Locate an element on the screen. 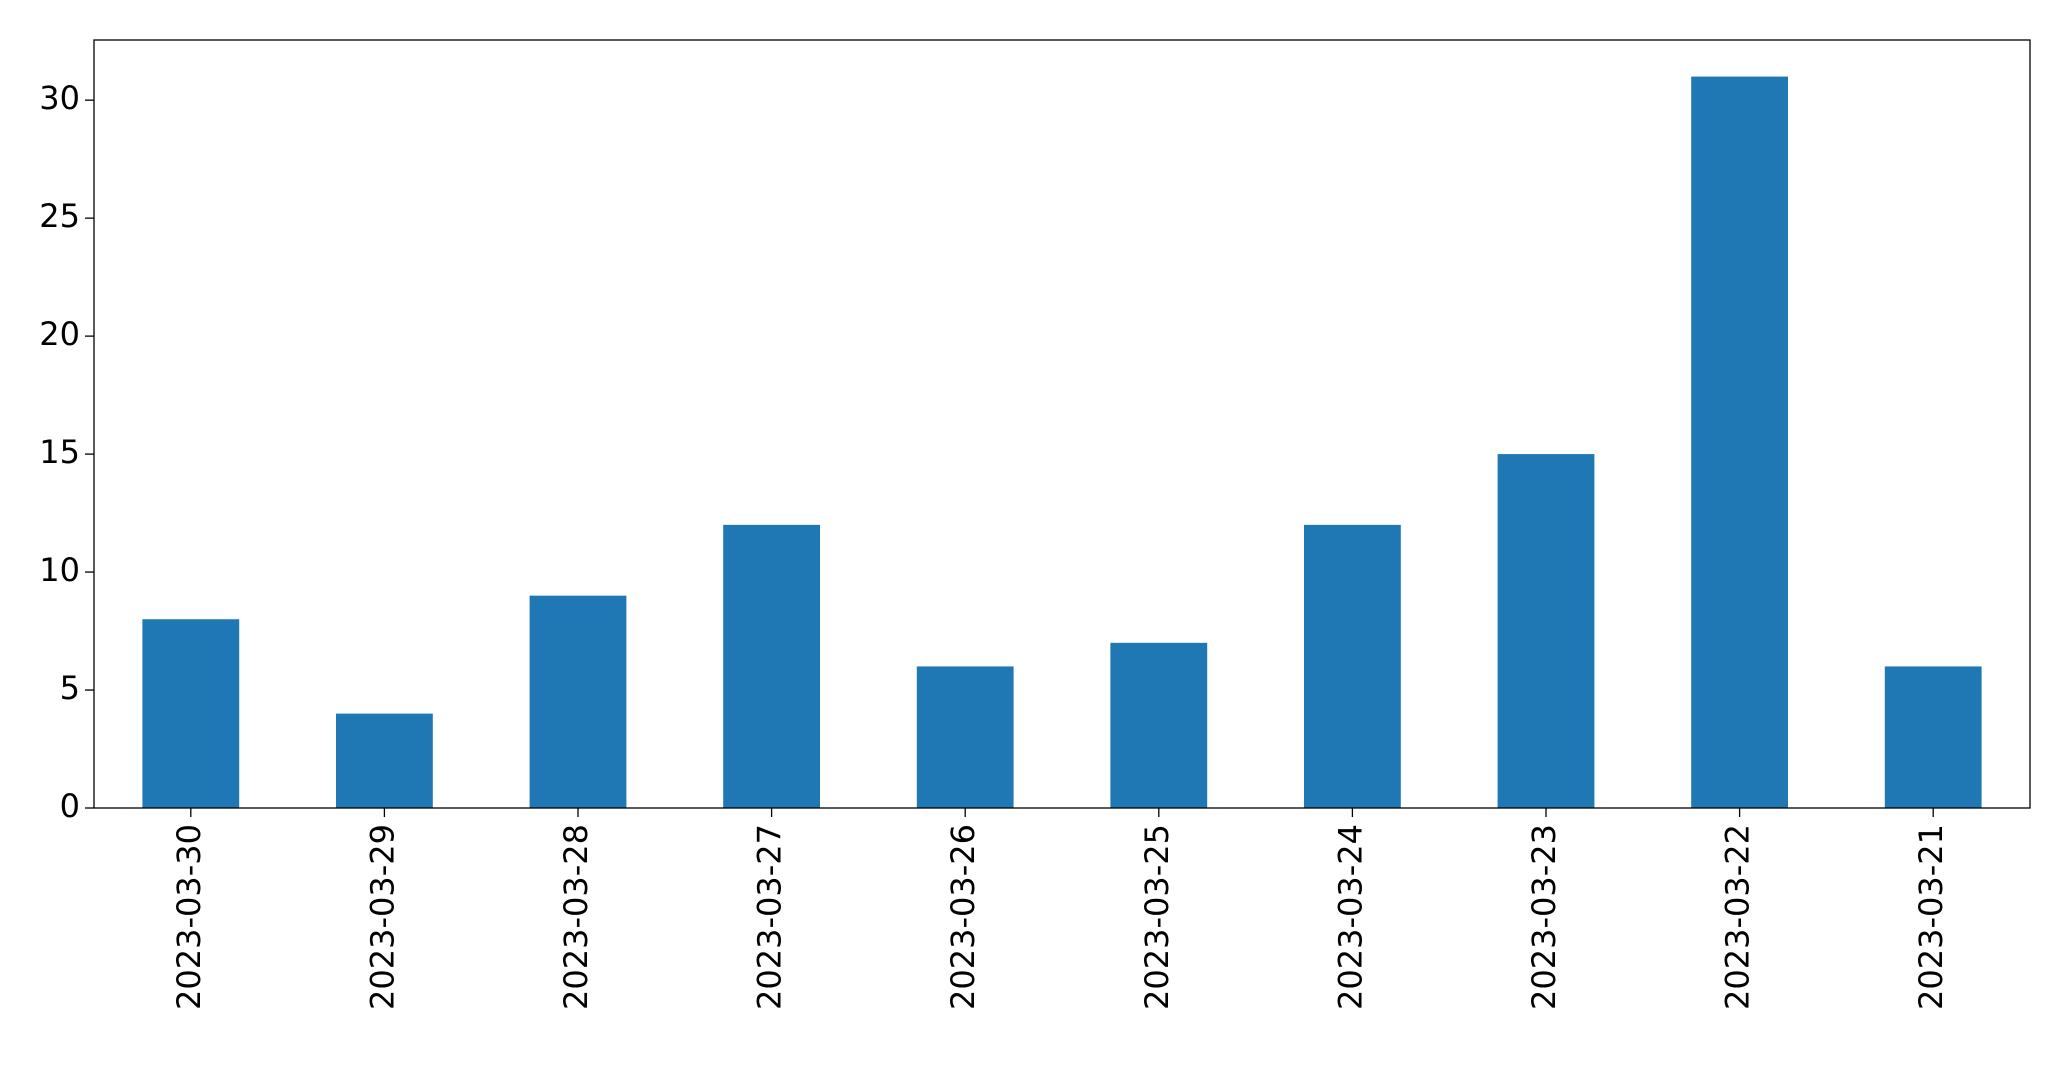 The image size is (2071, 1065). y-tick-label: 10 is located at coordinates (59, 570).